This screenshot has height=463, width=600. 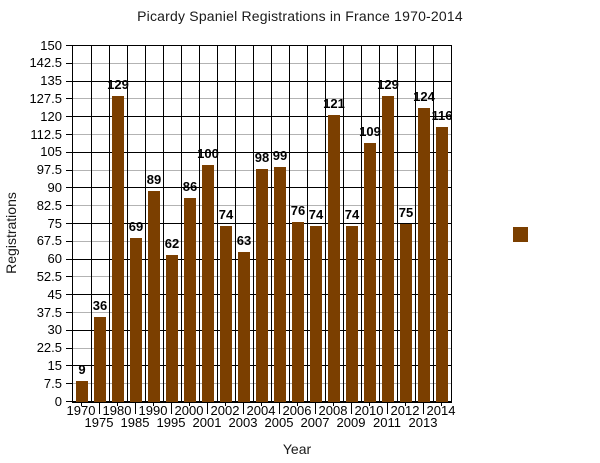 I want to click on y-axis-tick-label: 60, so click(x=54, y=259).